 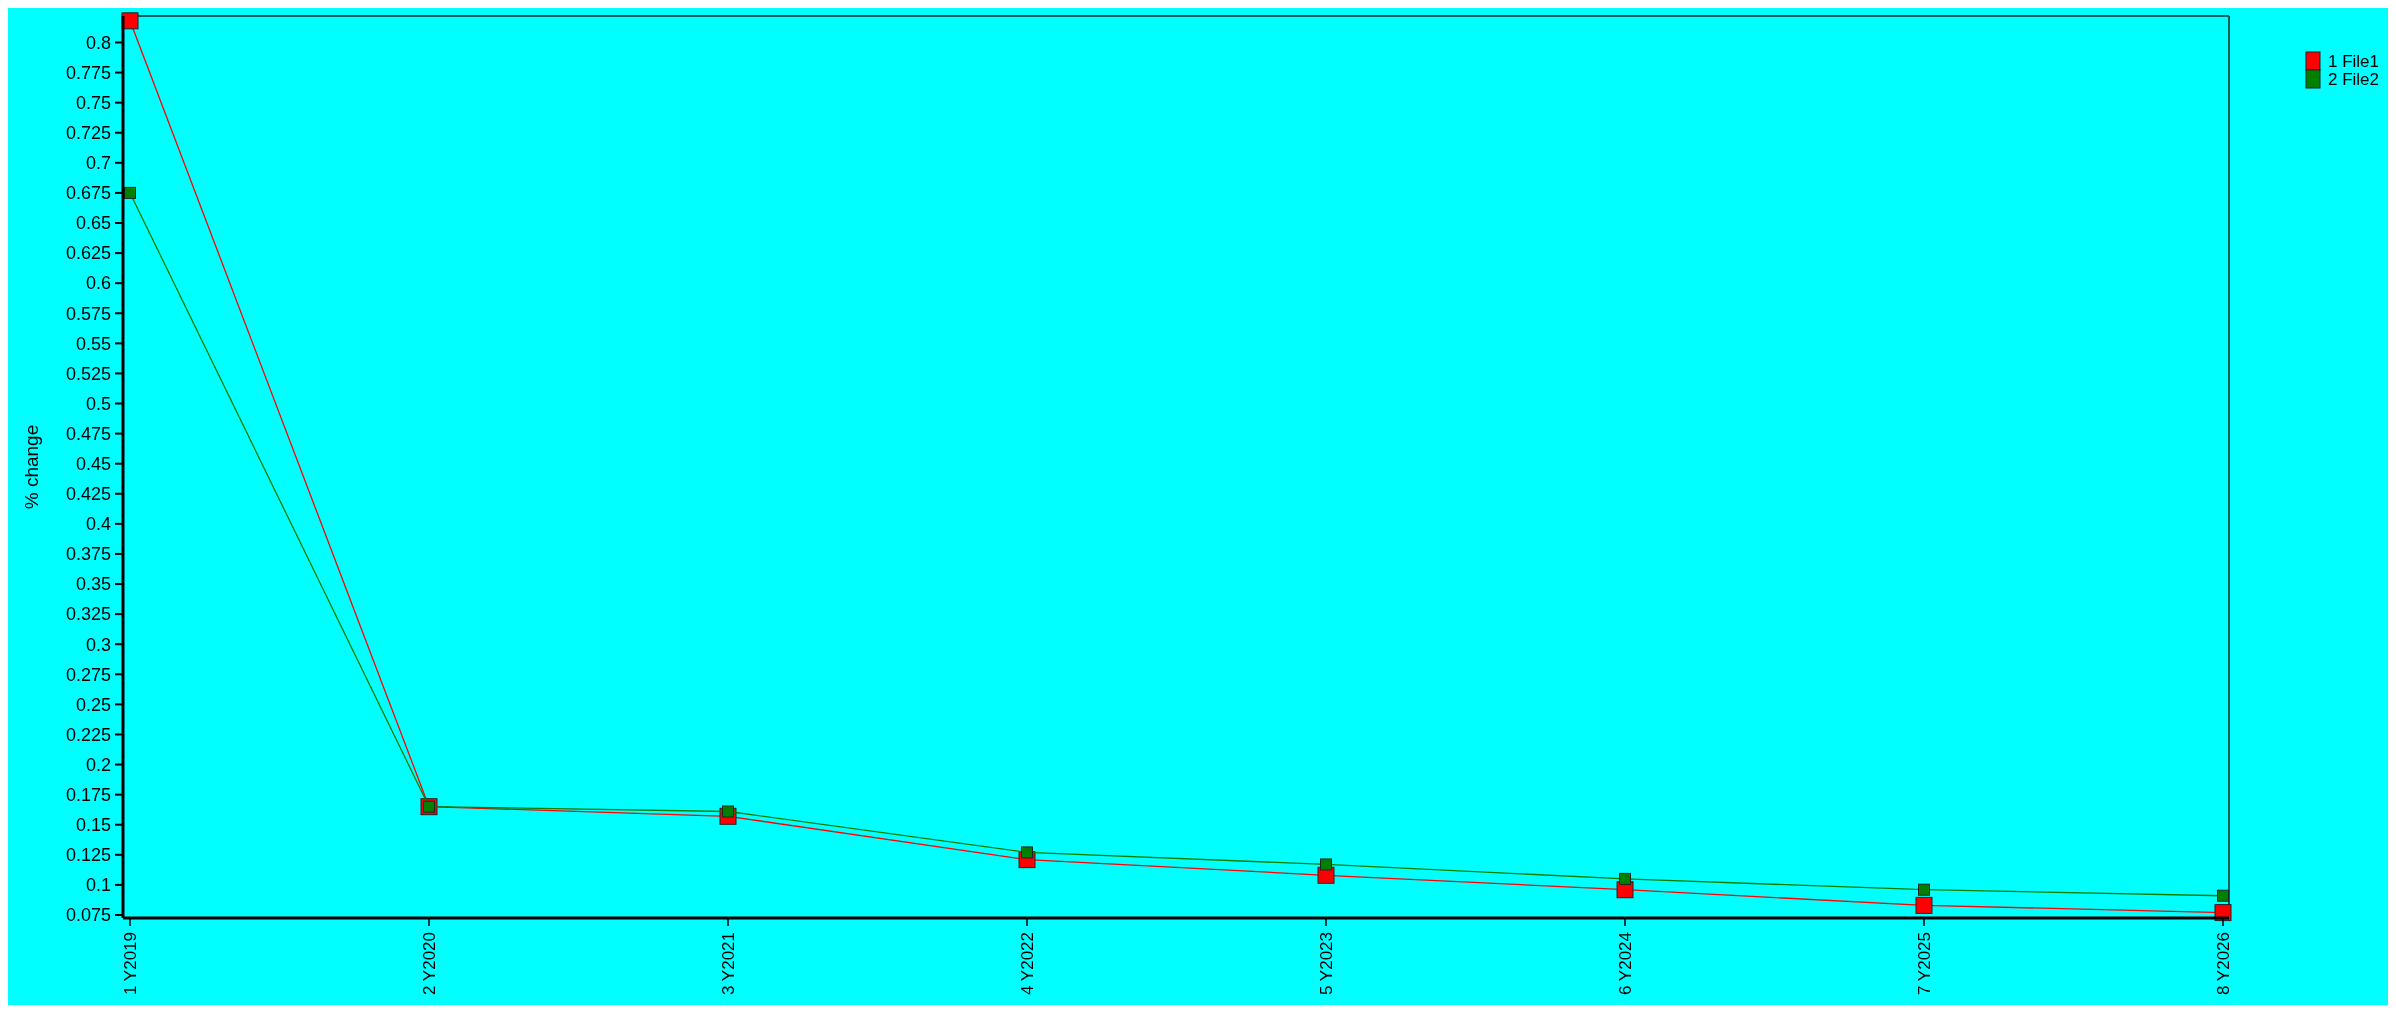 What do you see at coordinates (93, 704) in the screenshot?
I see `y-tick-label: 0.25` at bounding box center [93, 704].